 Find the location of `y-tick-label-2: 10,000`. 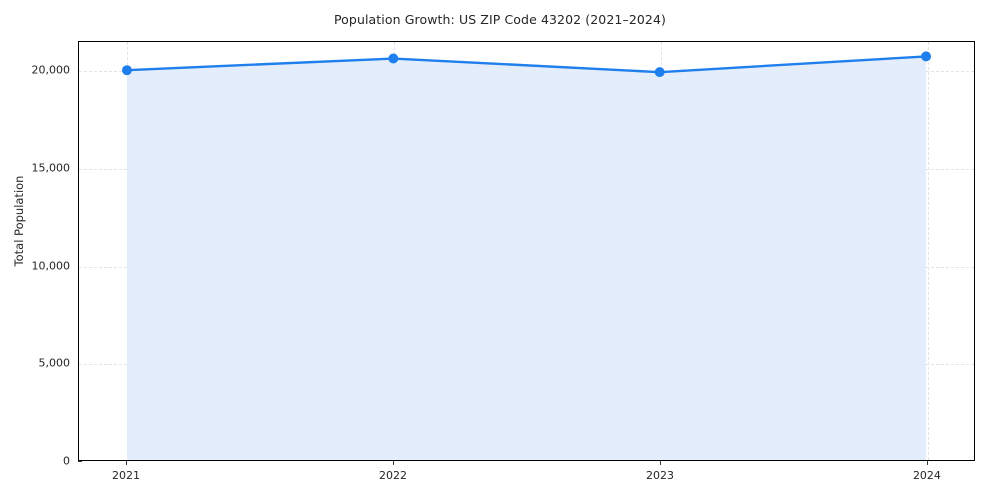

y-tick-label-2: 10,000 is located at coordinates (51, 266).